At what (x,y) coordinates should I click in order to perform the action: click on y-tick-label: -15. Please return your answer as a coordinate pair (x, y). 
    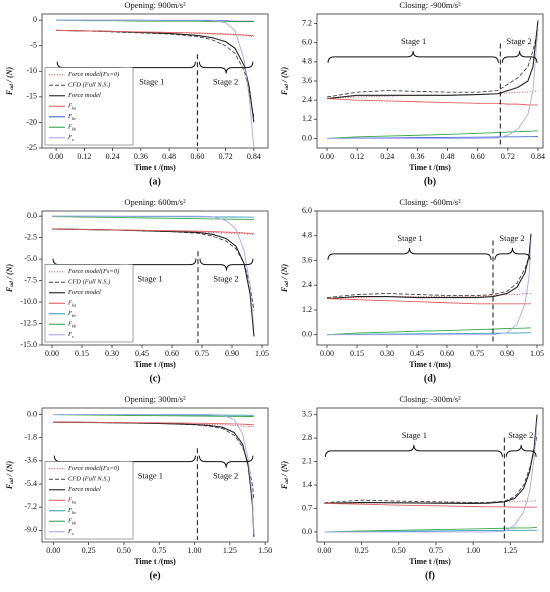
    Looking at the image, I should click on (31, 96).